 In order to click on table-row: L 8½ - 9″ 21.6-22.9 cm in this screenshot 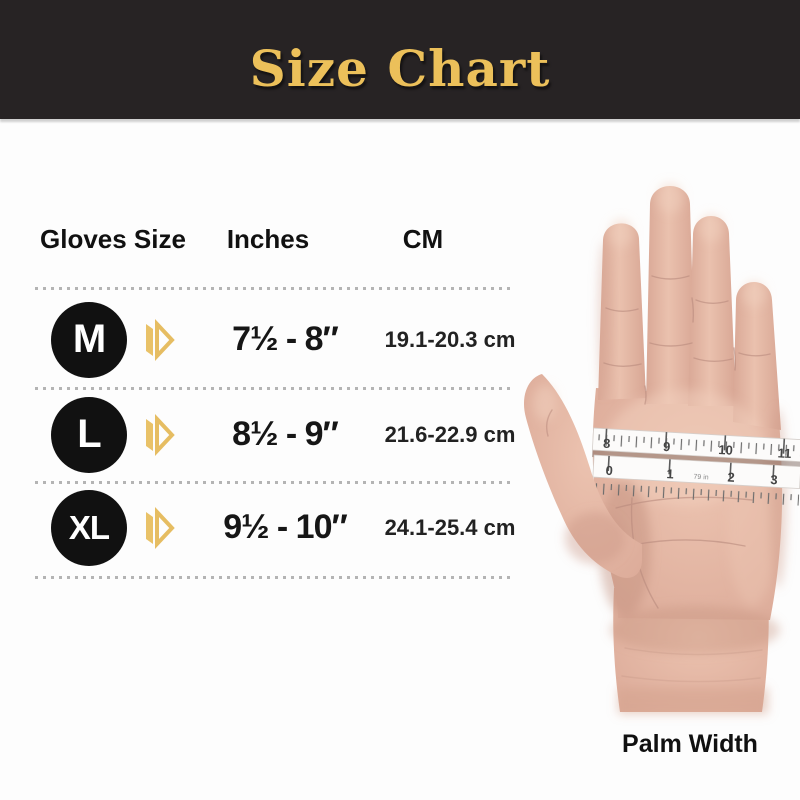, I will do `click(275, 434)`.